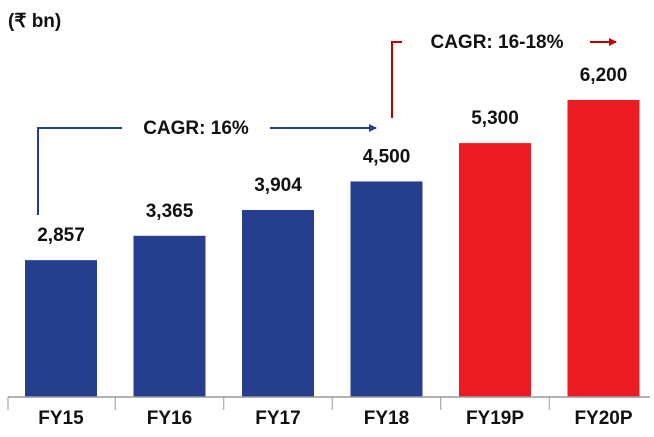  What do you see at coordinates (278, 185) in the screenshot?
I see `value-label: 3,904` at bounding box center [278, 185].